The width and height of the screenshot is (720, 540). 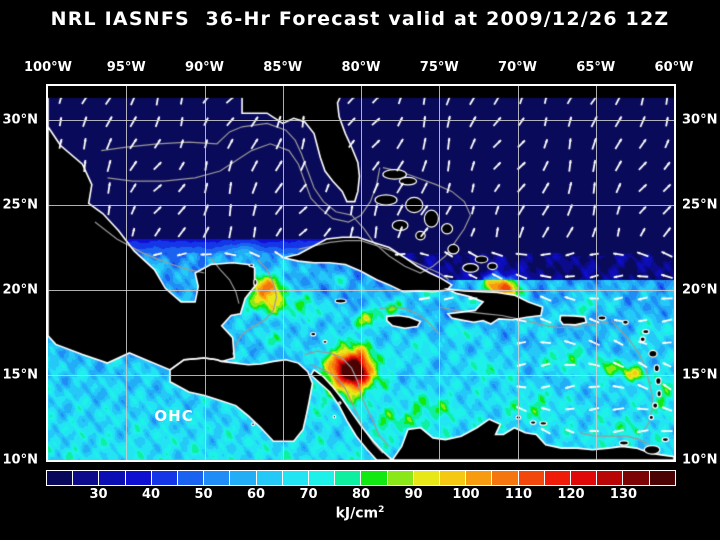 What do you see at coordinates (413, 494) in the screenshot?
I see `colorbar-tick-label: 90` at bounding box center [413, 494].